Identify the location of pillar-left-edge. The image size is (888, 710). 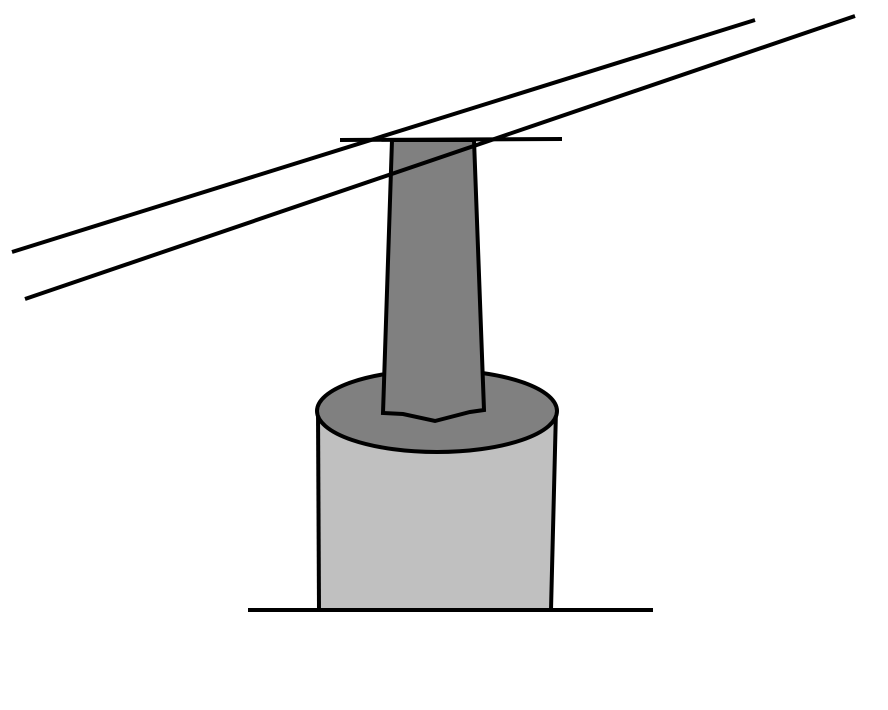
(318, 510).